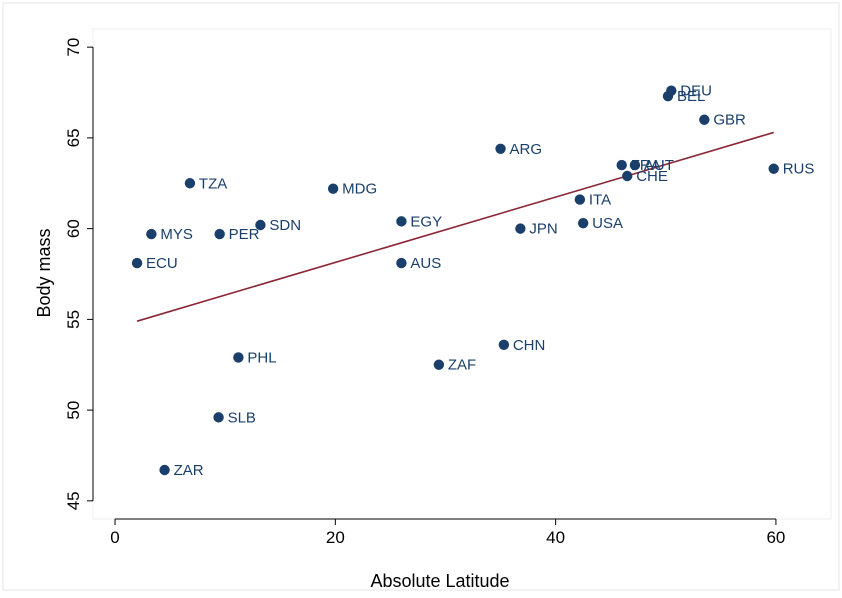  Describe the element at coordinates (426, 221) in the screenshot. I see `point-label: EGY` at that location.